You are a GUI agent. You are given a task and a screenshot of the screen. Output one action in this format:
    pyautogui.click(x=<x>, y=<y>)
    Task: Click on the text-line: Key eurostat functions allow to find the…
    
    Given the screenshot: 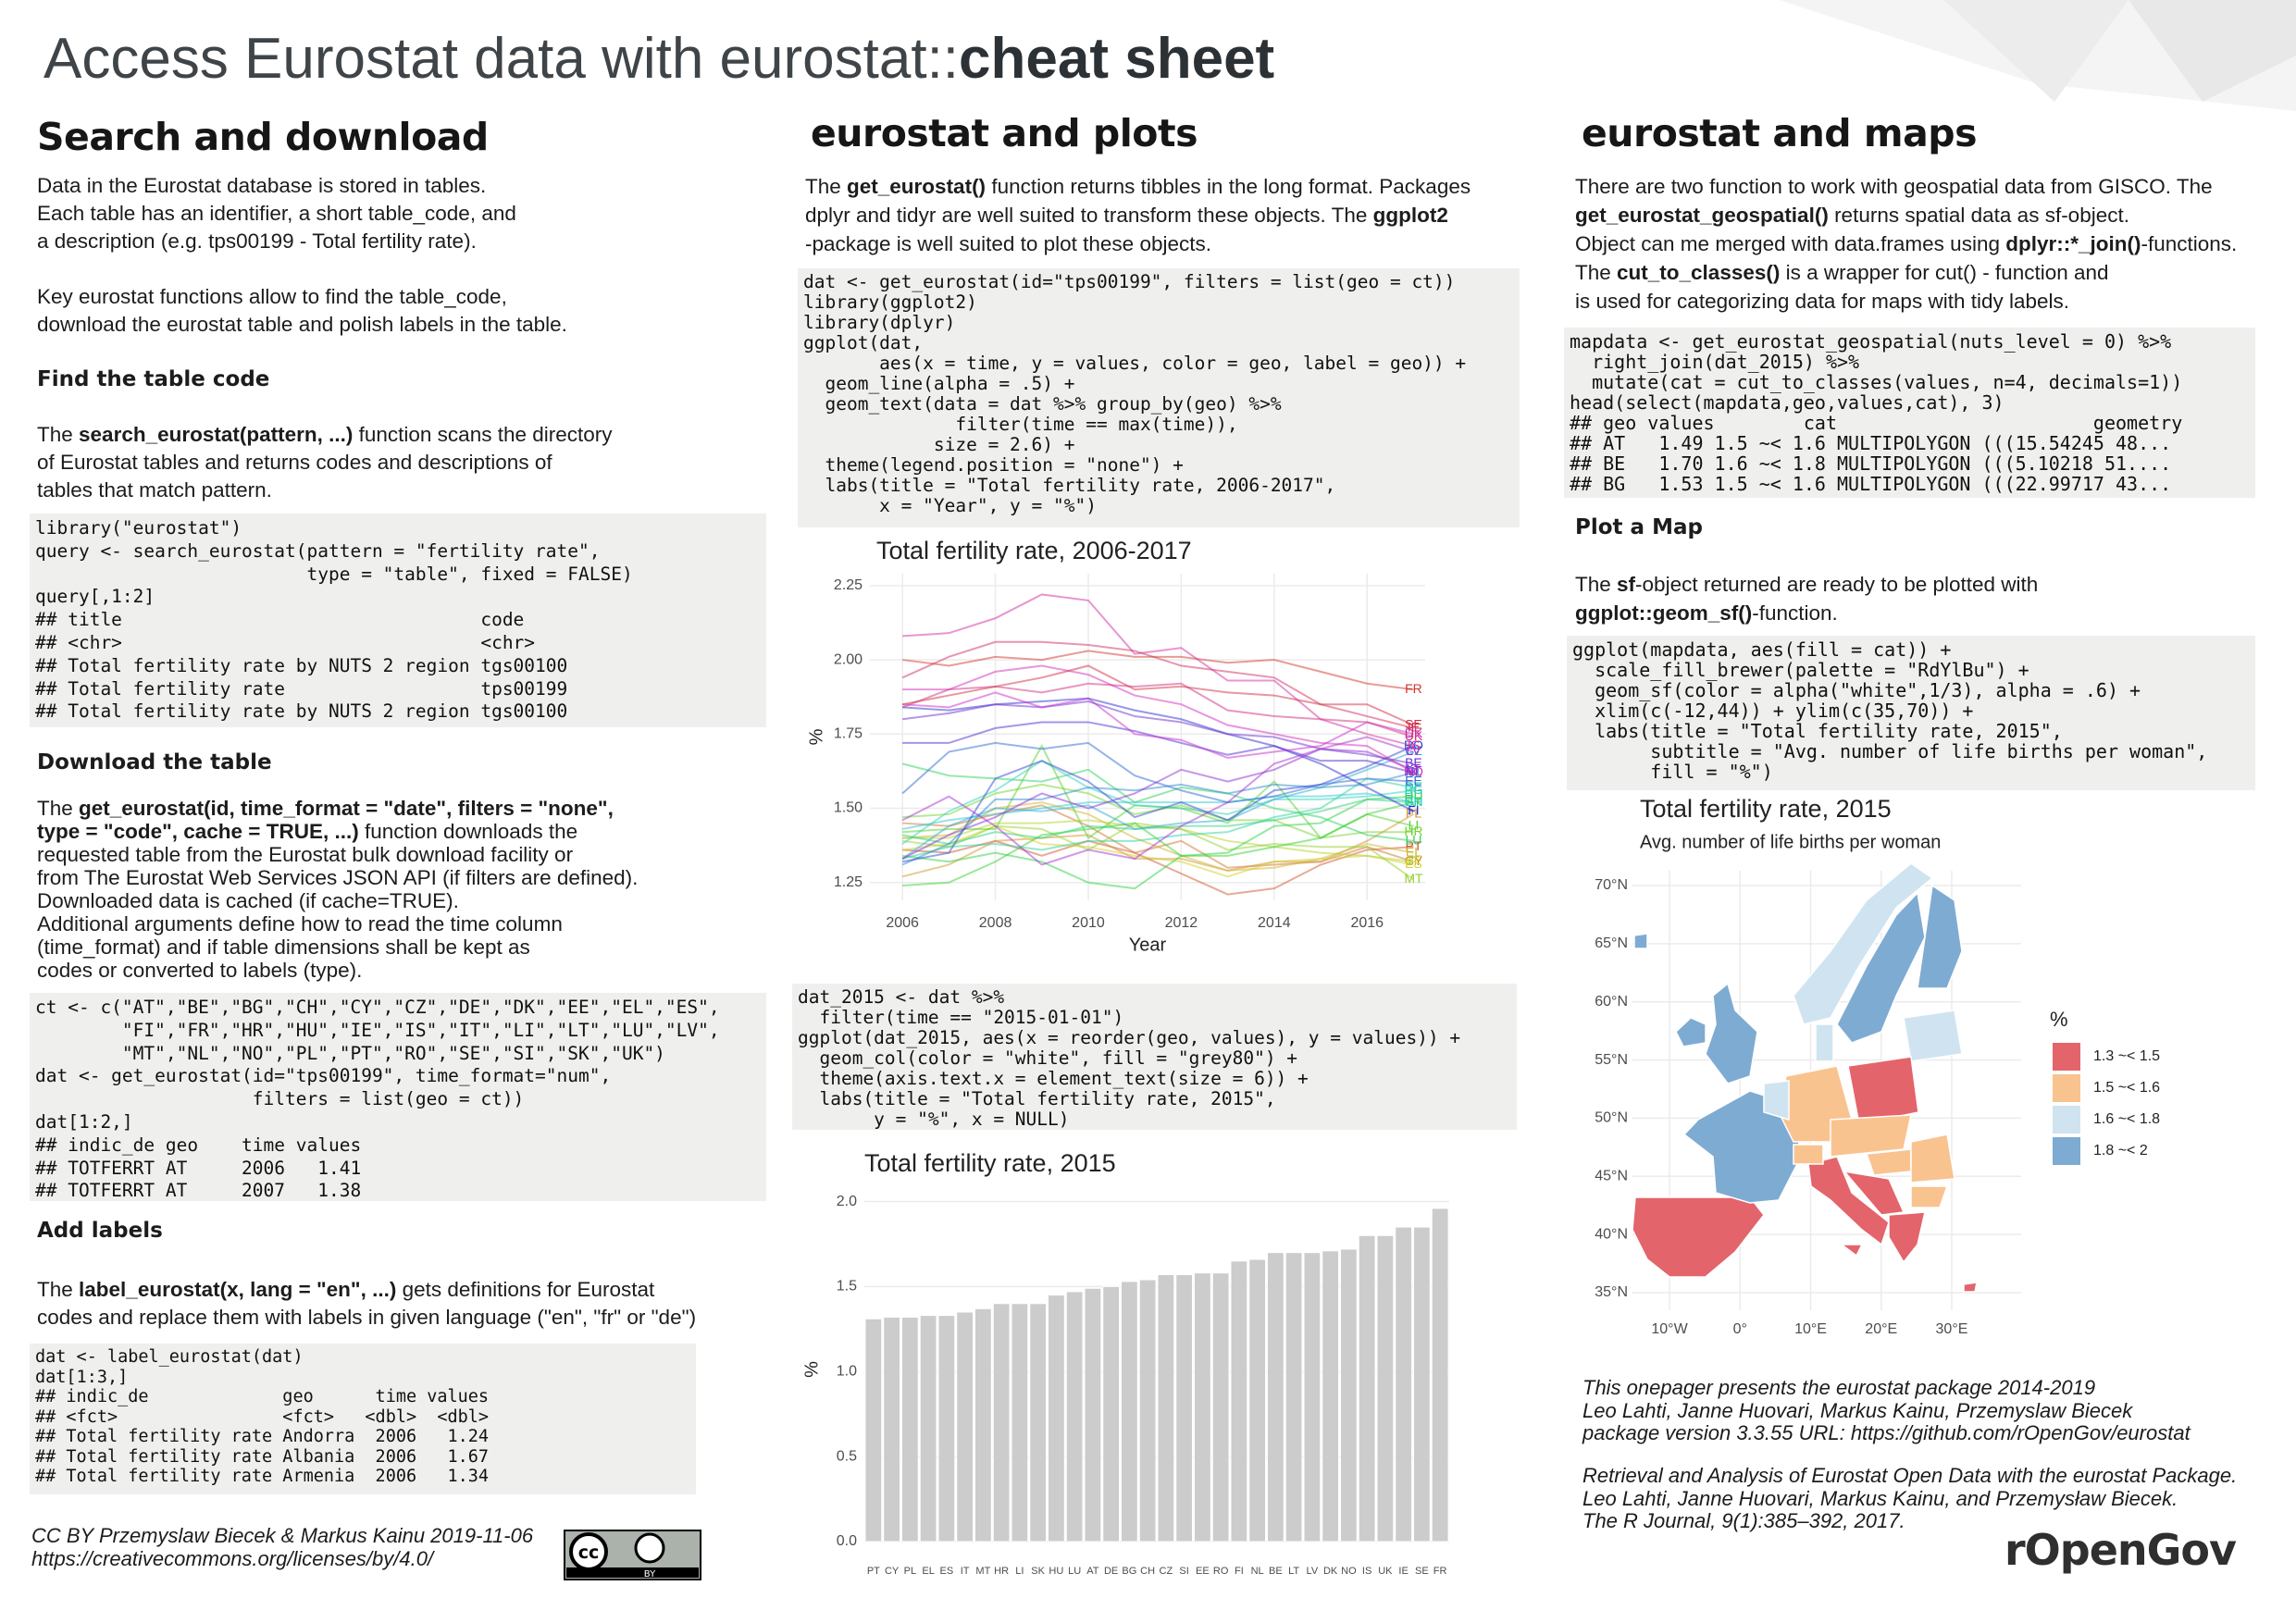 What is the action you would take?
    pyautogui.click(x=272, y=296)
    